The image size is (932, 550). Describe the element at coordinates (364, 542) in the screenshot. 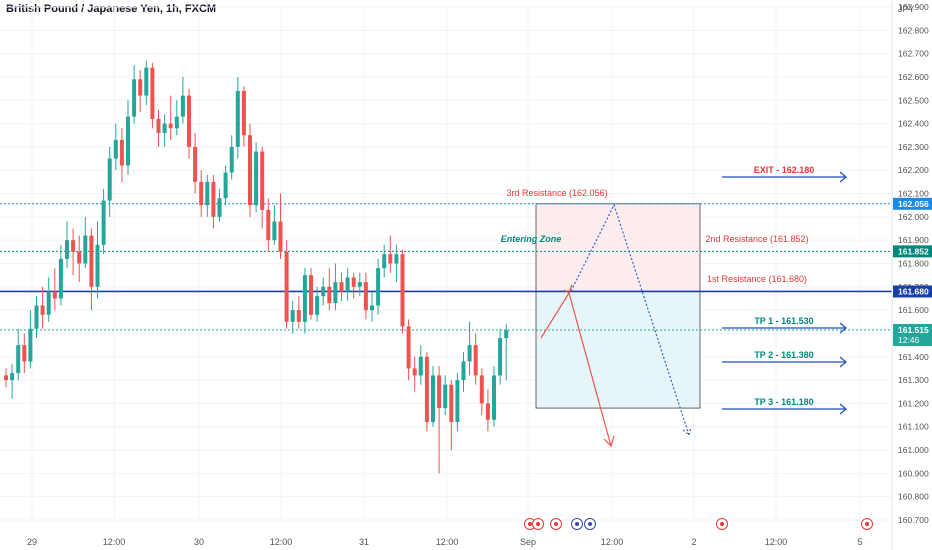

I see `x-tick-label: 31` at that location.